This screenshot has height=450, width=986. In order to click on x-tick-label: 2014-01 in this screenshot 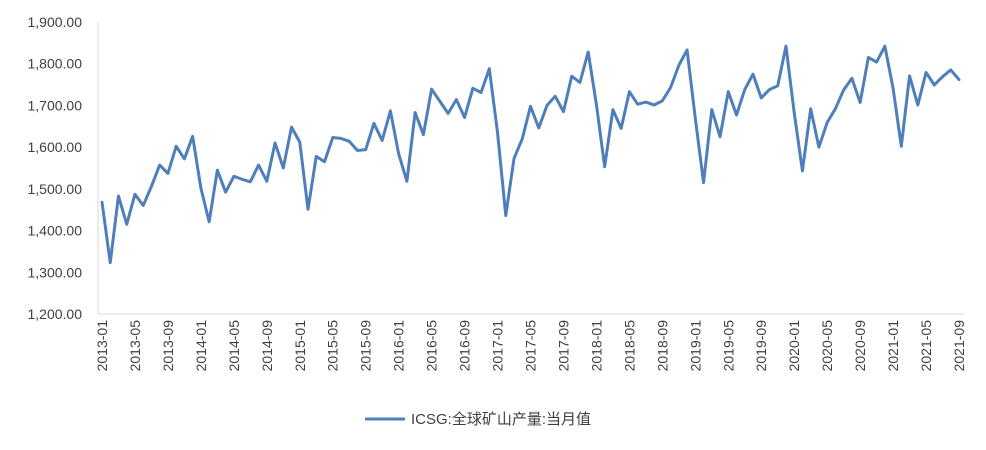, I will do `click(201, 346)`.